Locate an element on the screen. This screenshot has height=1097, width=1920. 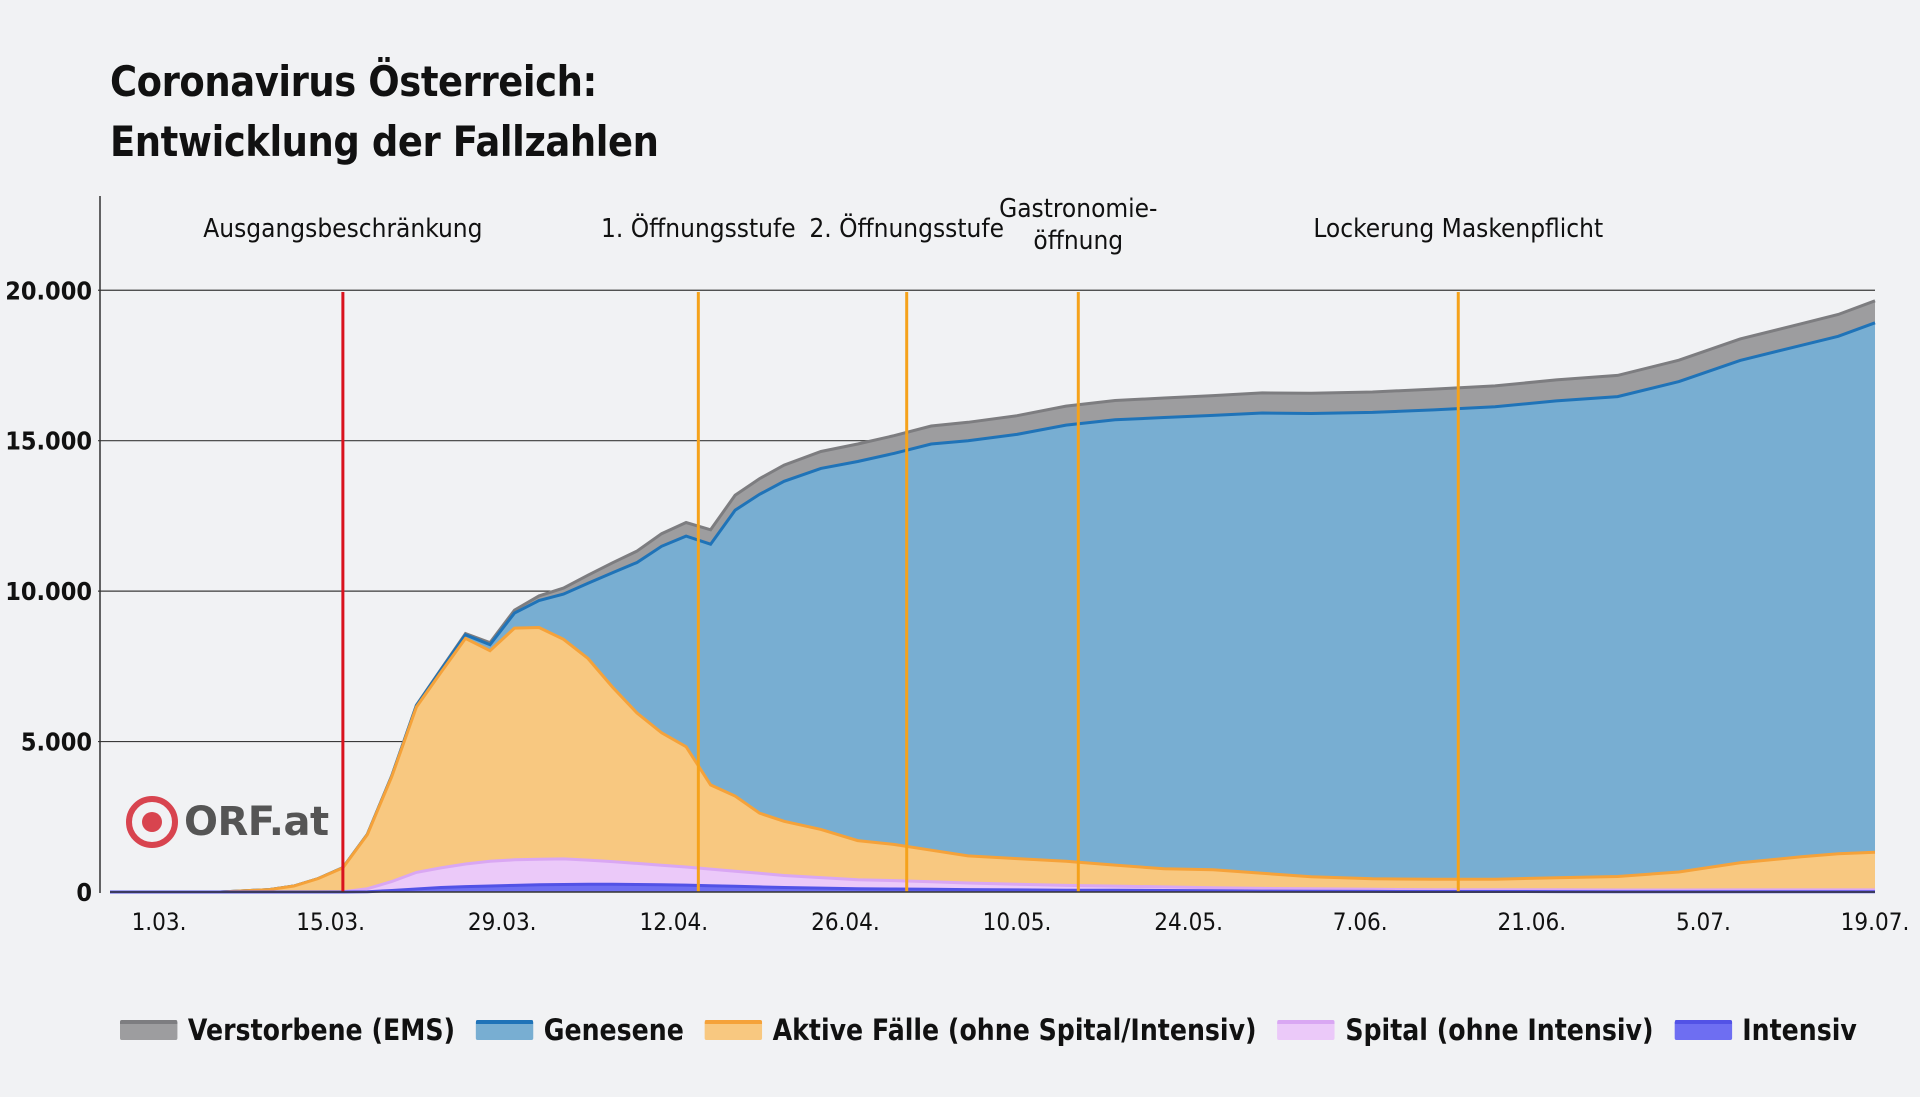
legend-label-2: Aktive Fälle (ohne Spital/Intensiv) is located at coordinates (1014, 1030).